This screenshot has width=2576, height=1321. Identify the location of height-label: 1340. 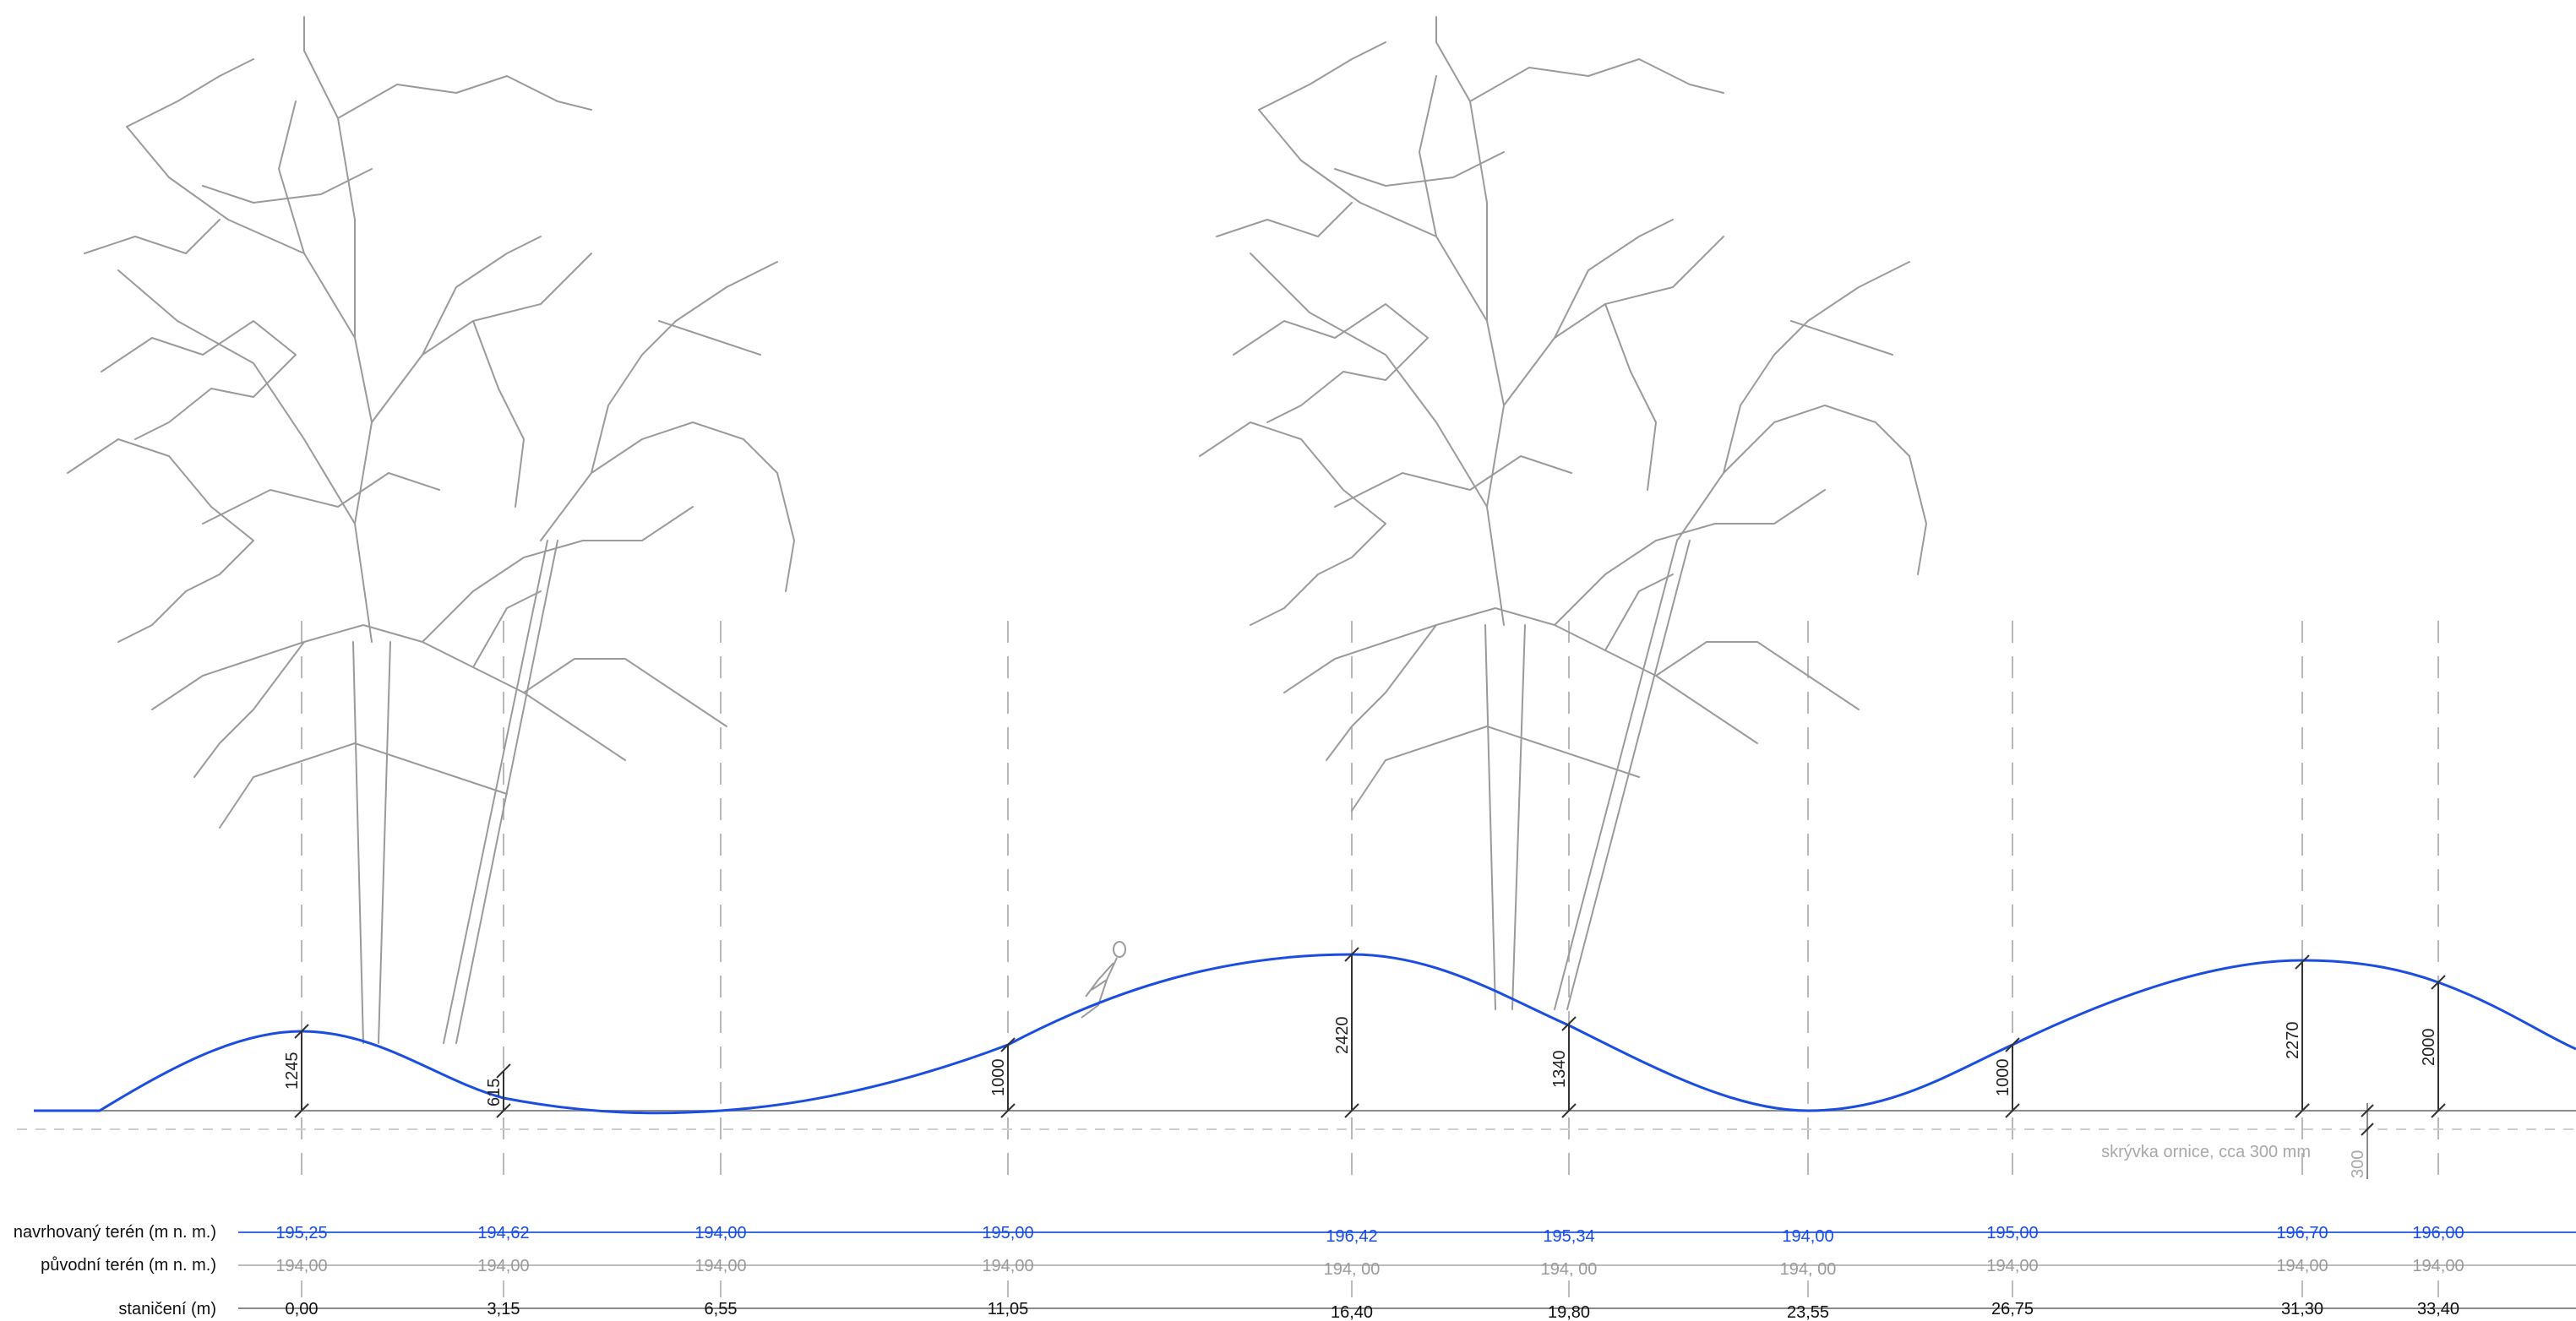
(1559, 1070).